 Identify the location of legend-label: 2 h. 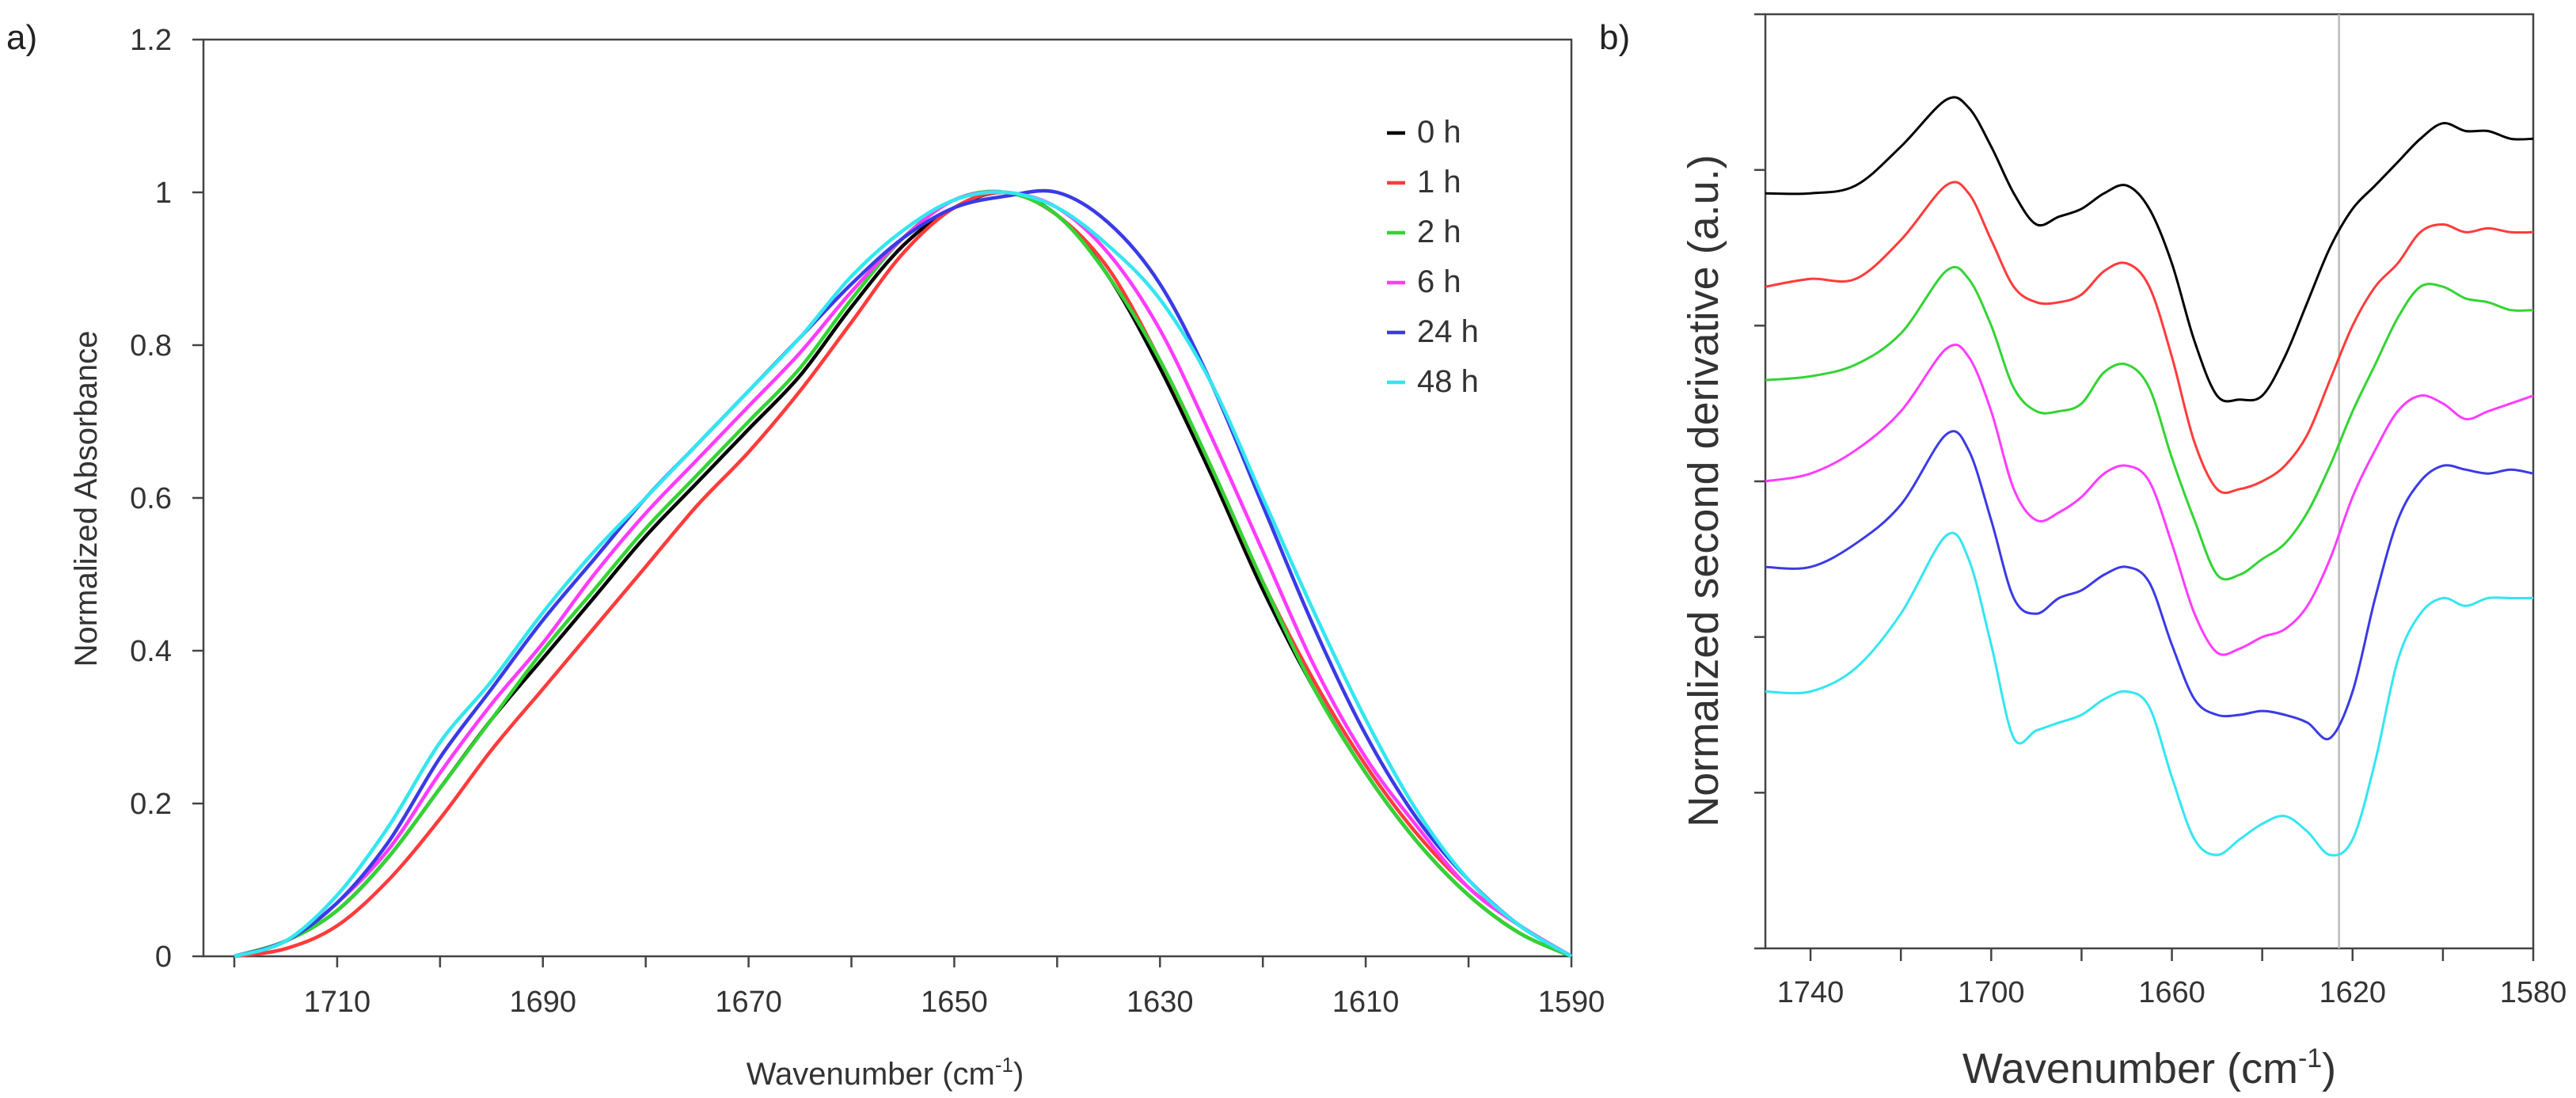
(1439, 232).